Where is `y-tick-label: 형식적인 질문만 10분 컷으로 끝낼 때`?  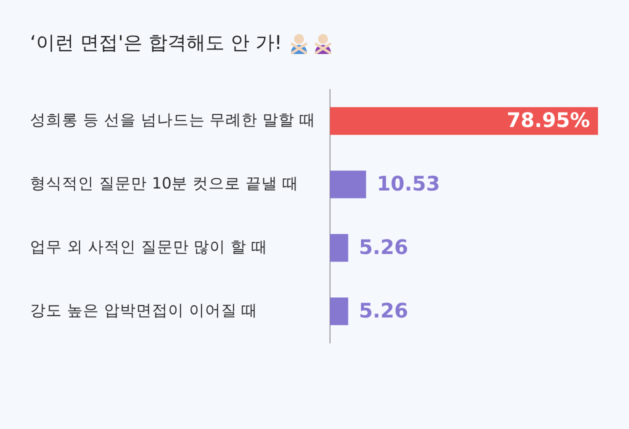
y-tick-label: 형식적인 질문만 10분 컷으로 끝낼 때 is located at coordinates (164, 183).